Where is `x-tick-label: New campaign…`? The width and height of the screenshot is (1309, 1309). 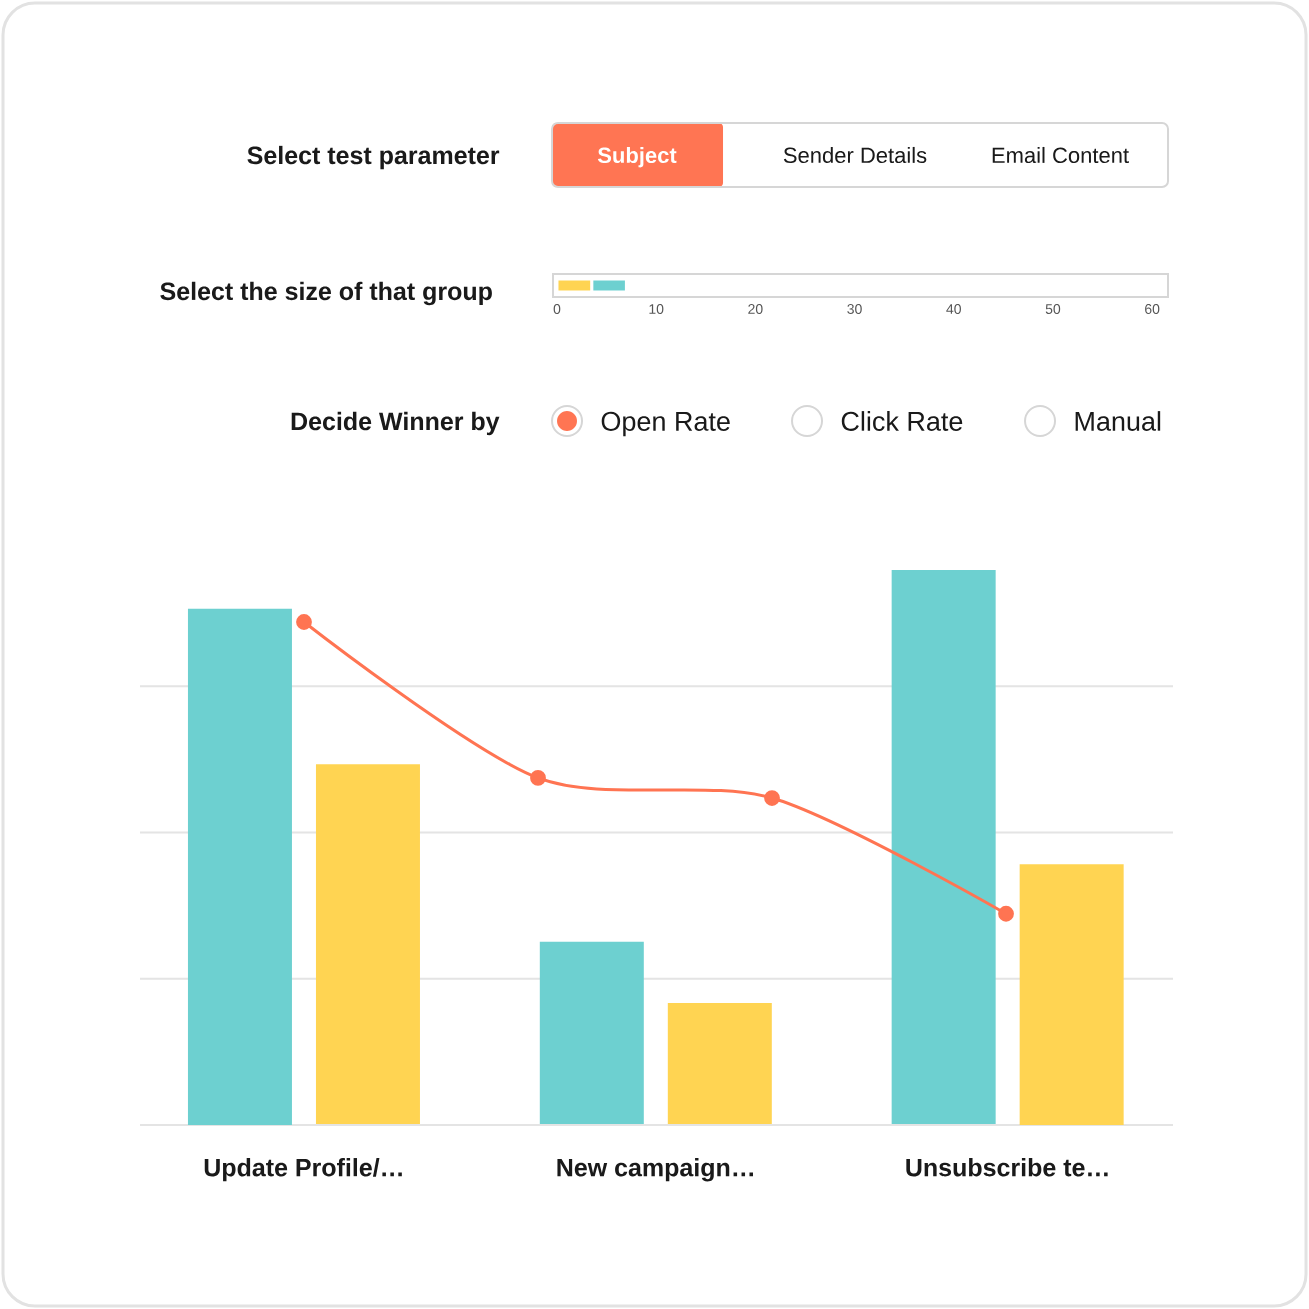 x-tick-label: New campaign… is located at coordinates (655, 1170).